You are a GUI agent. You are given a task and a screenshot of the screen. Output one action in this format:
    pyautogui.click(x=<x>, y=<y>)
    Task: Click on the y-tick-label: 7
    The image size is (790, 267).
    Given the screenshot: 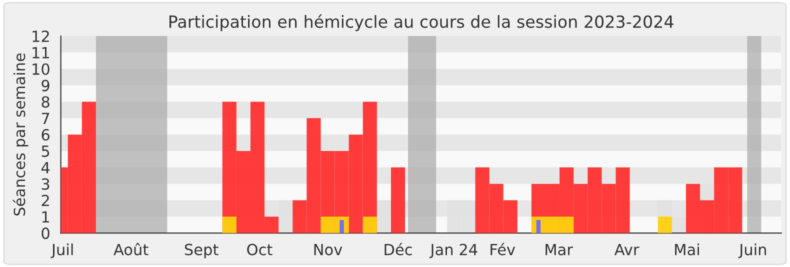 What is the action you would take?
    pyautogui.click(x=46, y=118)
    